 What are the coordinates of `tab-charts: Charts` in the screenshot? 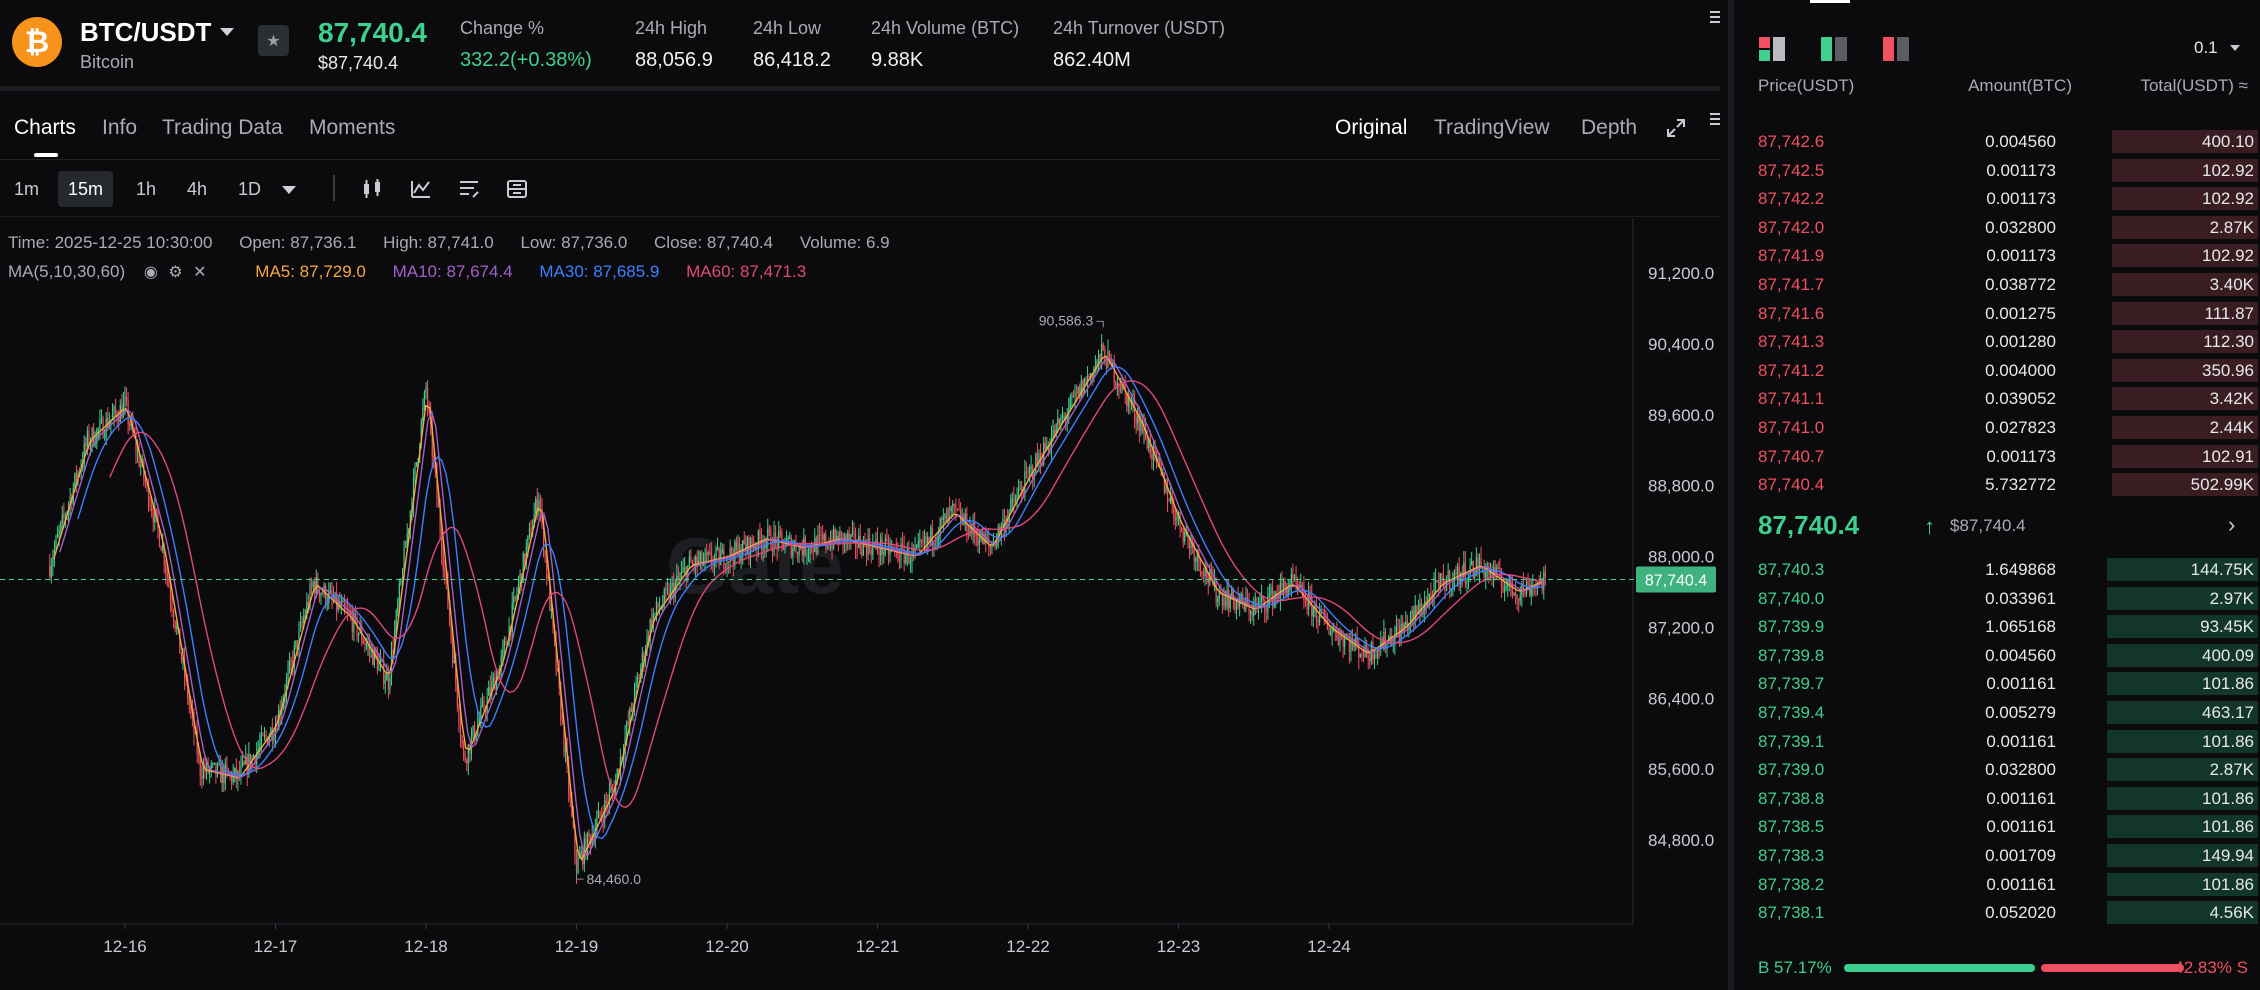 It's located at (45, 127).